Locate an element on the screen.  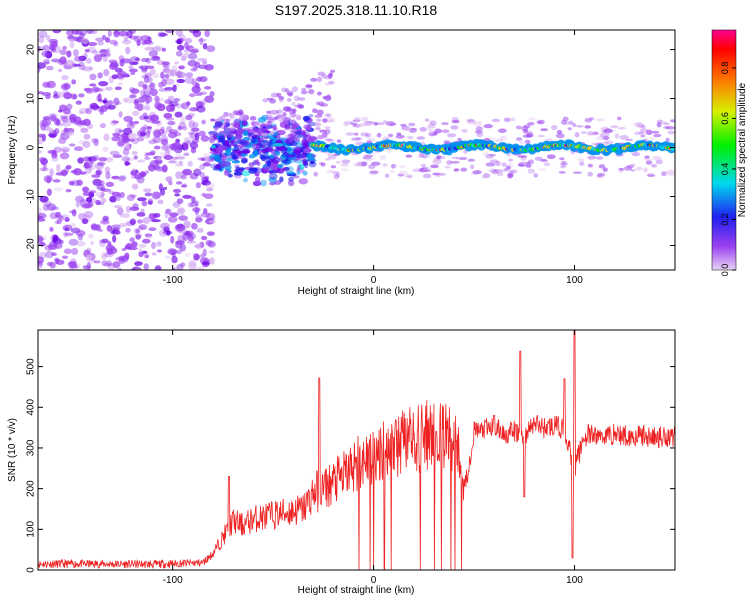
snr-ylabel: SNR (10 * v/v) is located at coordinates (12, 450).